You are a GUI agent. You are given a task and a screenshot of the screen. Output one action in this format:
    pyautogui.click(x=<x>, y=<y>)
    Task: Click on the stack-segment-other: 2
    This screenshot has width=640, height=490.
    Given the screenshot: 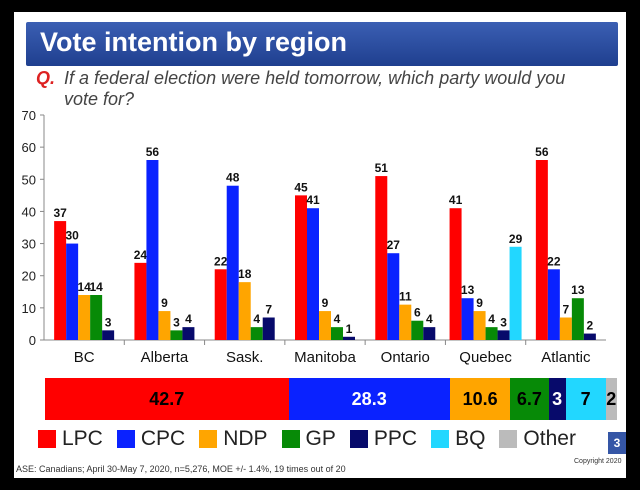 What is the action you would take?
    pyautogui.click(x=611, y=399)
    